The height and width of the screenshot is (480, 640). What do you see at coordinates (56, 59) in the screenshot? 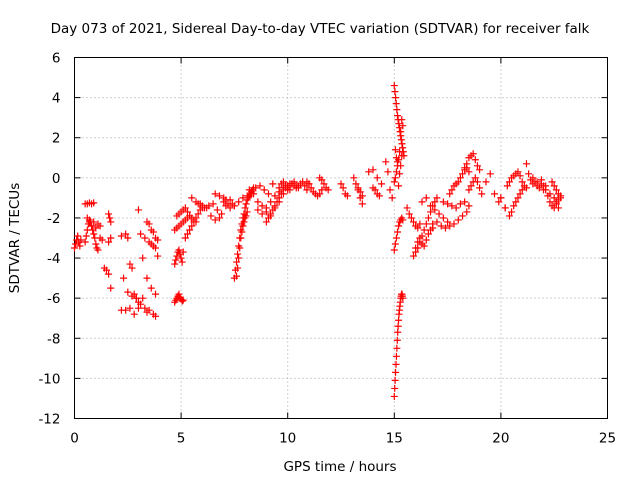
I see `y-tick-label: 6` at bounding box center [56, 59].